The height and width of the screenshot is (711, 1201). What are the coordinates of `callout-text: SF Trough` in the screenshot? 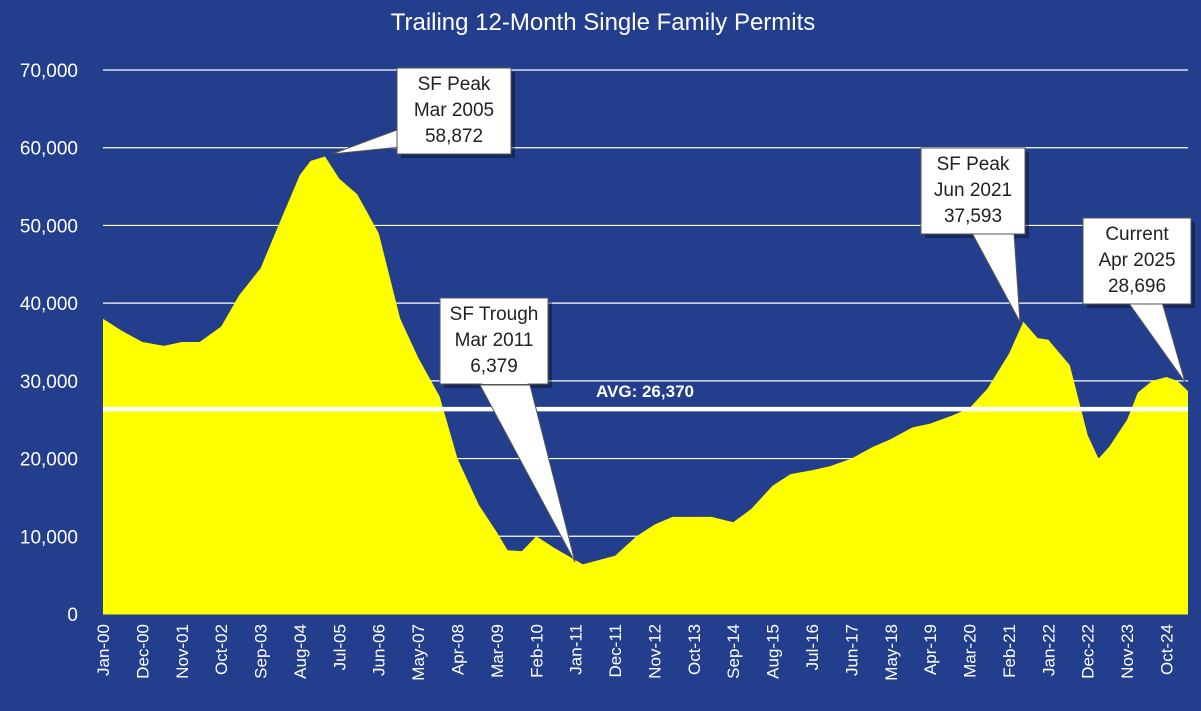 It's located at (494, 314).